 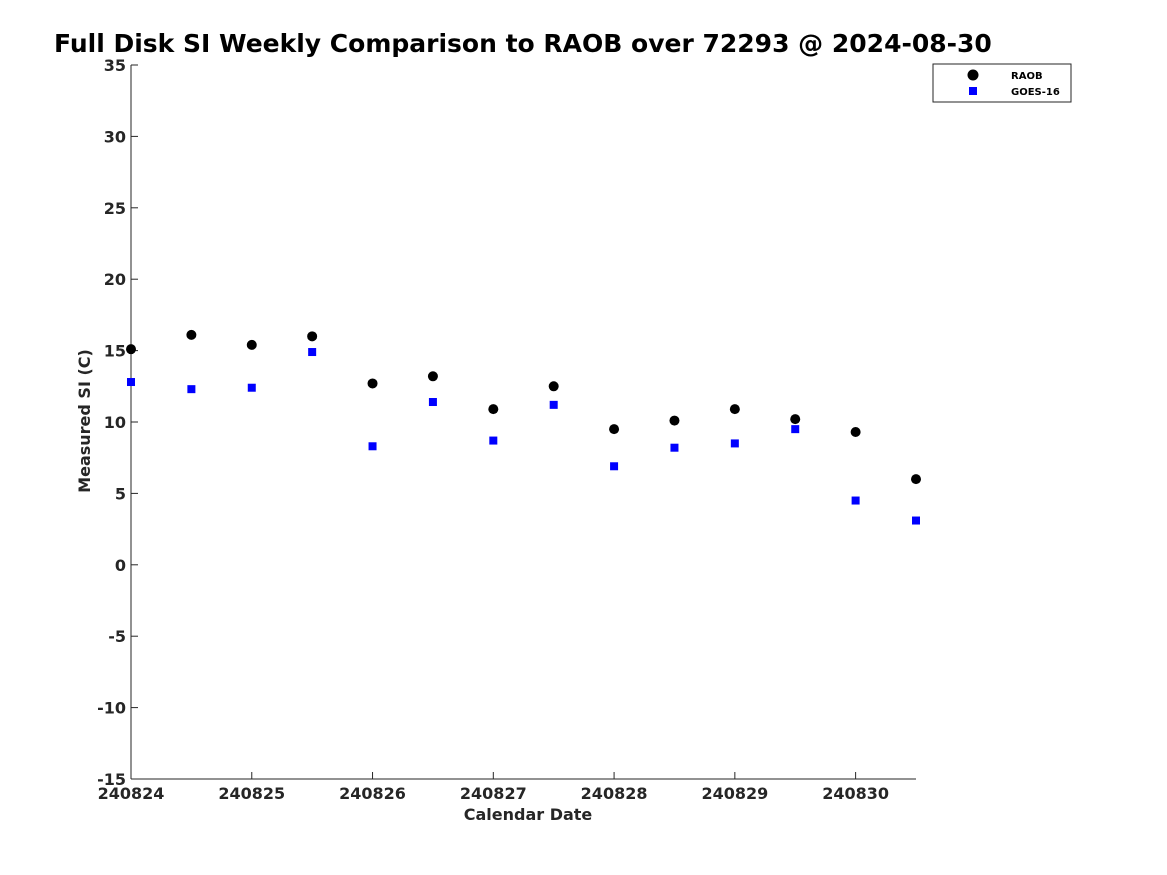 I want to click on y-tick-label: -10, so click(x=111, y=708).